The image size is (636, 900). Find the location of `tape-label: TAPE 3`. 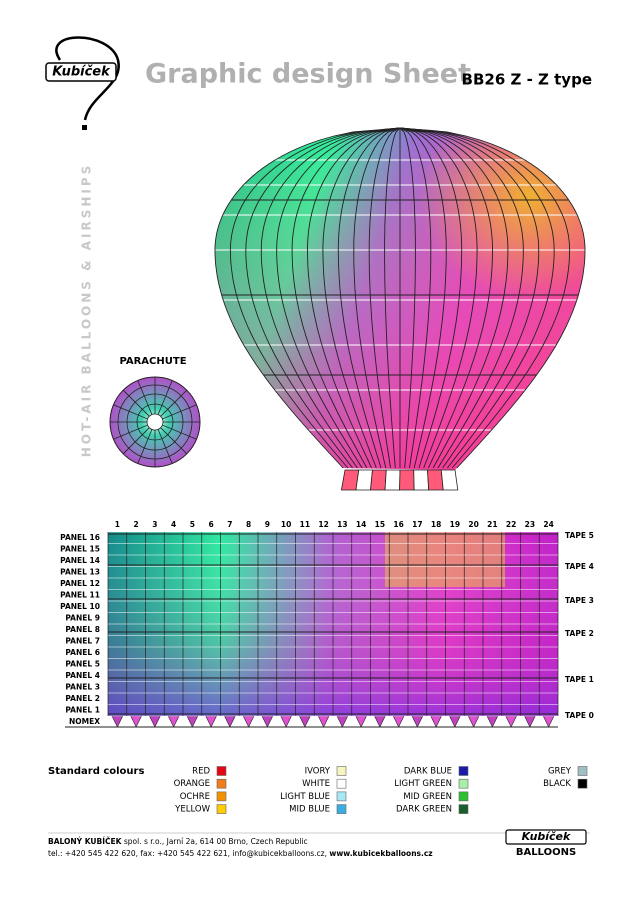

tape-label: TAPE 3 is located at coordinates (579, 600).